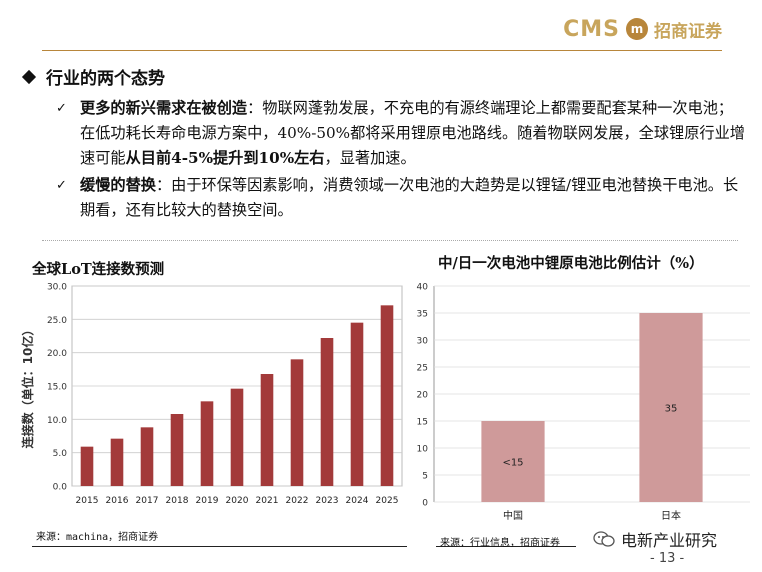 This screenshot has height=572, width=762. What do you see at coordinates (667, 558) in the screenshot?
I see `page-number: - 13 -` at bounding box center [667, 558].